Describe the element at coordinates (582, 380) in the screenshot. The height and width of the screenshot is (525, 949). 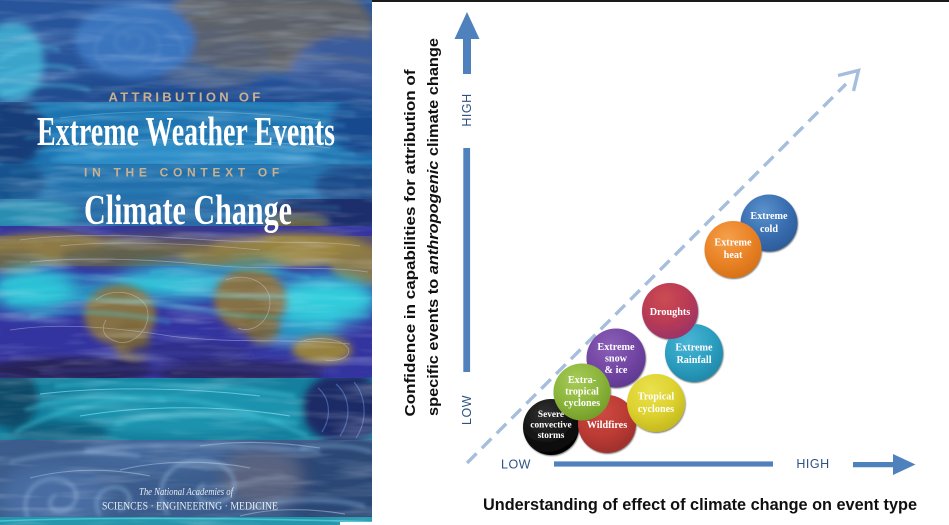
I see `svg-text: Extra-` at that location.